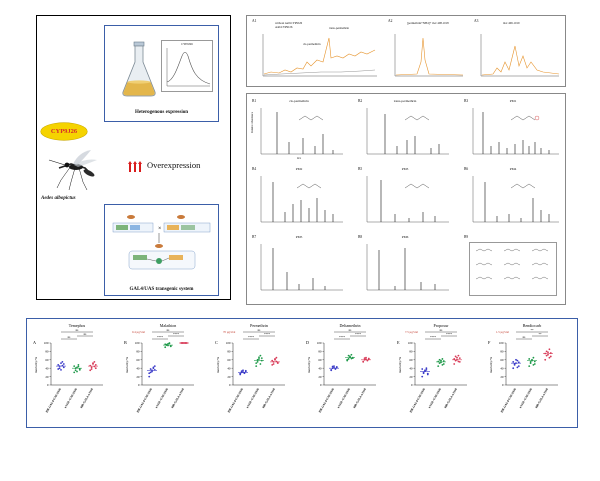  What do you see at coordinates (513, 130) in the screenshot?
I see `spectrum-b3: B3 PM1` at bounding box center [513, 130].